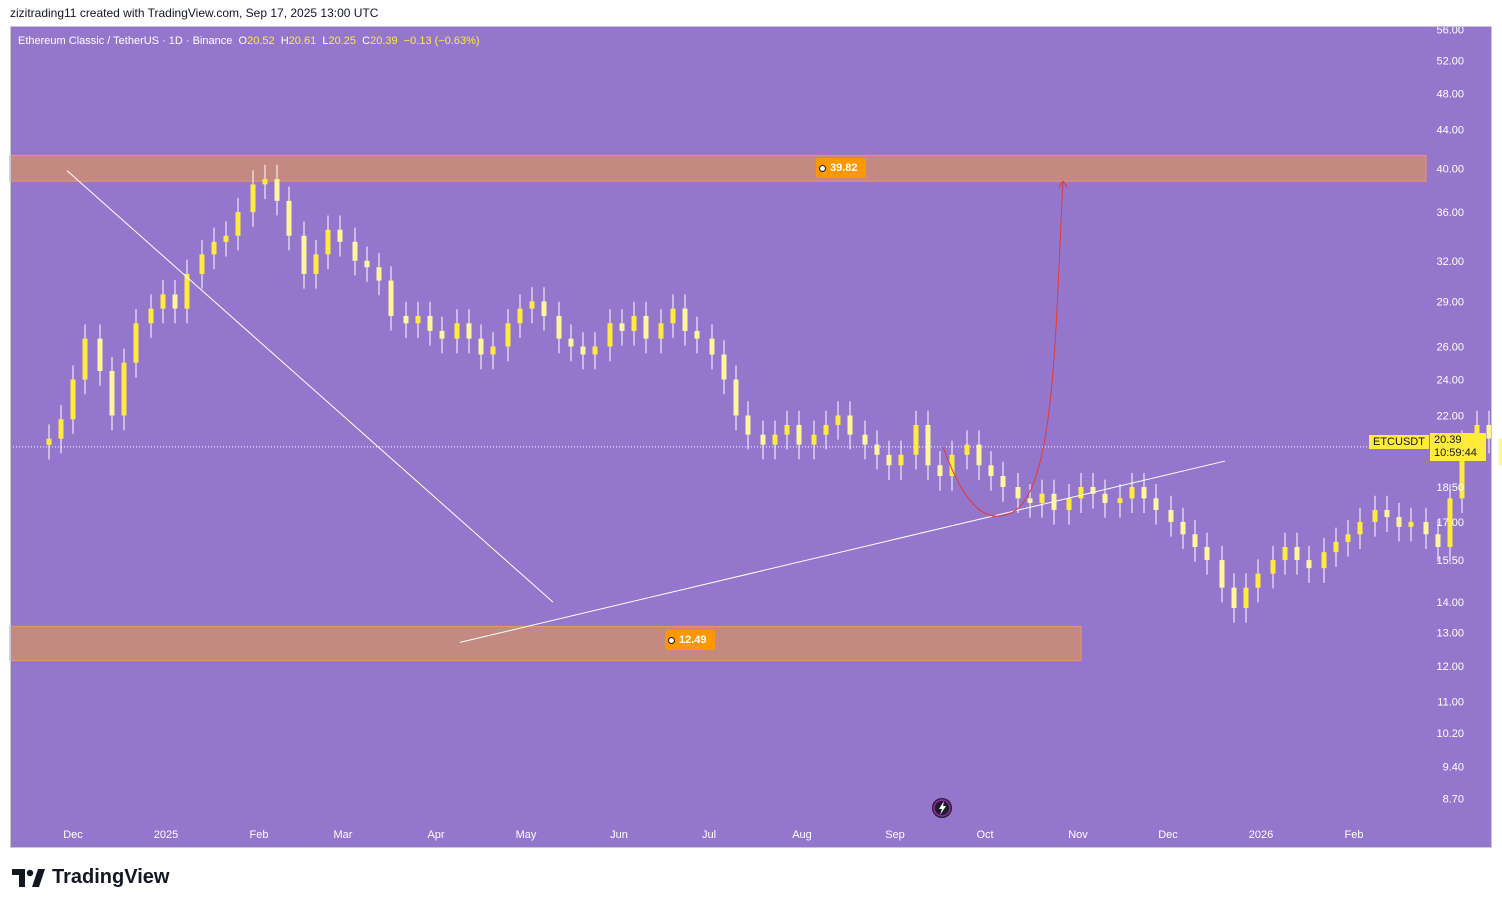 The image size is (1502, 909). I want to click on x-tick-label: Sep, so click(895, 835).